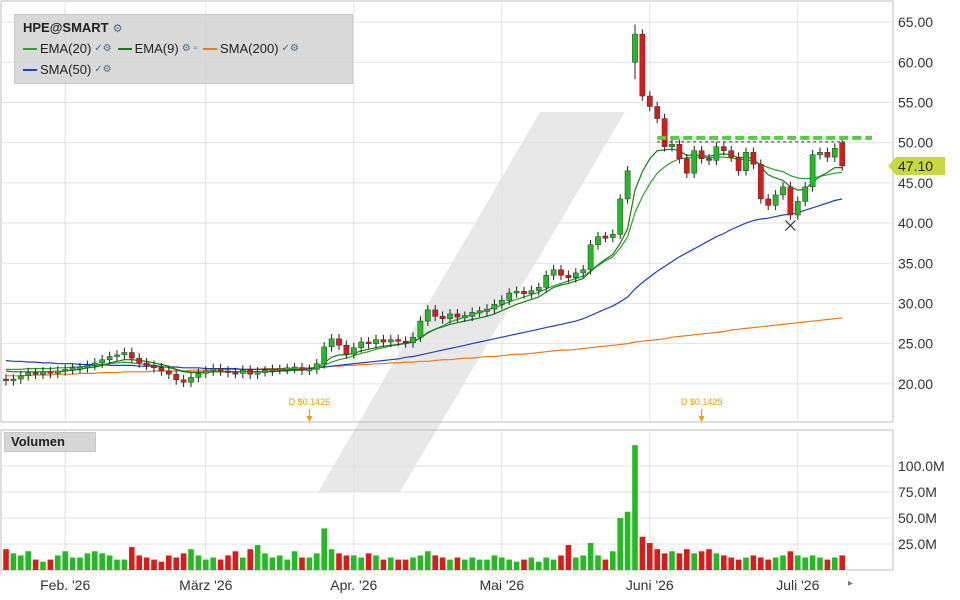  Describe the element at coordinates (251, 48) in the screenshot. I see `legend-sma200: SMA(200) ✓⚙` at that location.